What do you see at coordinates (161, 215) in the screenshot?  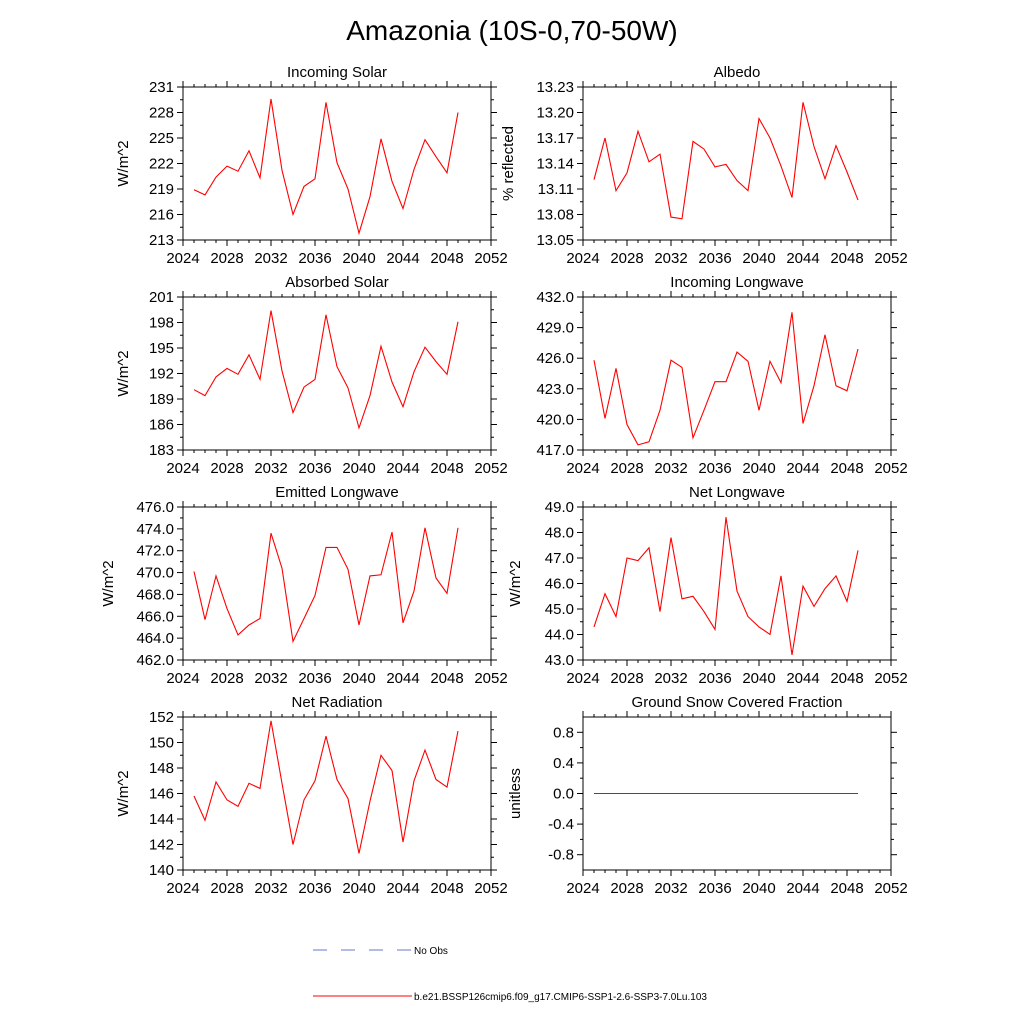 I see `y-tick-label: 216` at bounding box center [161, 215].